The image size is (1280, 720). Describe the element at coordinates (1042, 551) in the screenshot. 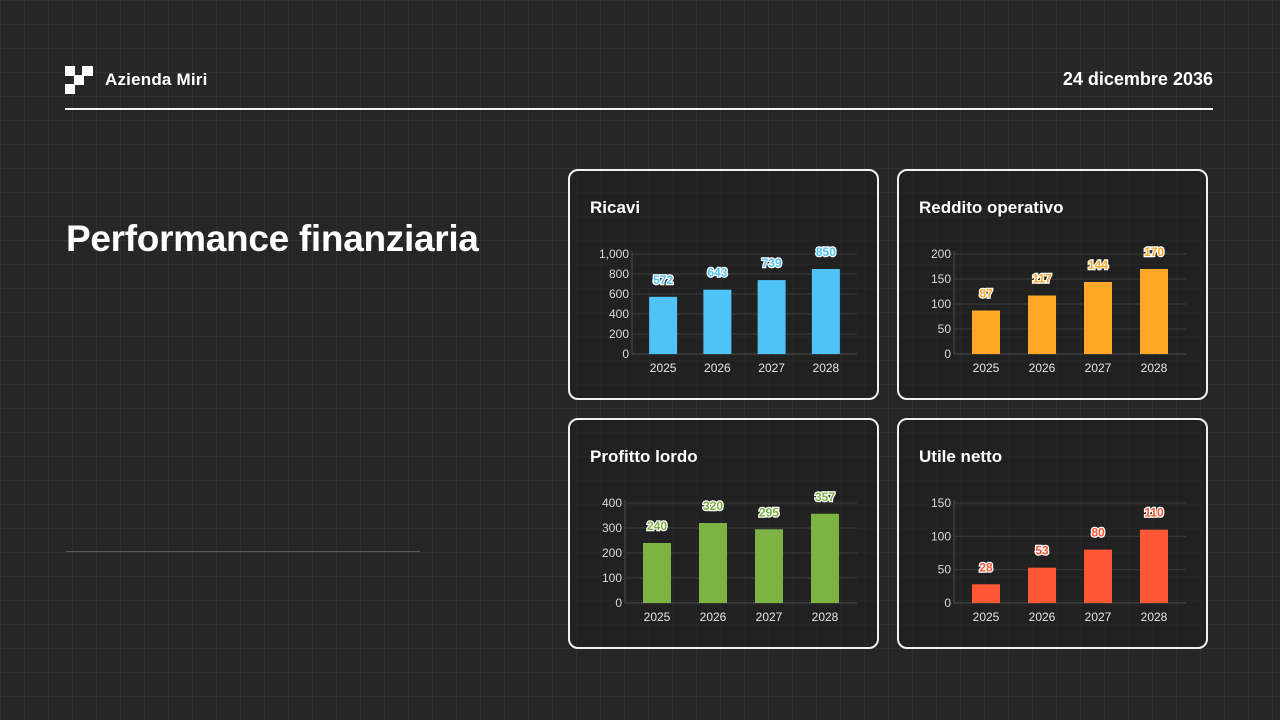

I see `data-label: 53` at that location.